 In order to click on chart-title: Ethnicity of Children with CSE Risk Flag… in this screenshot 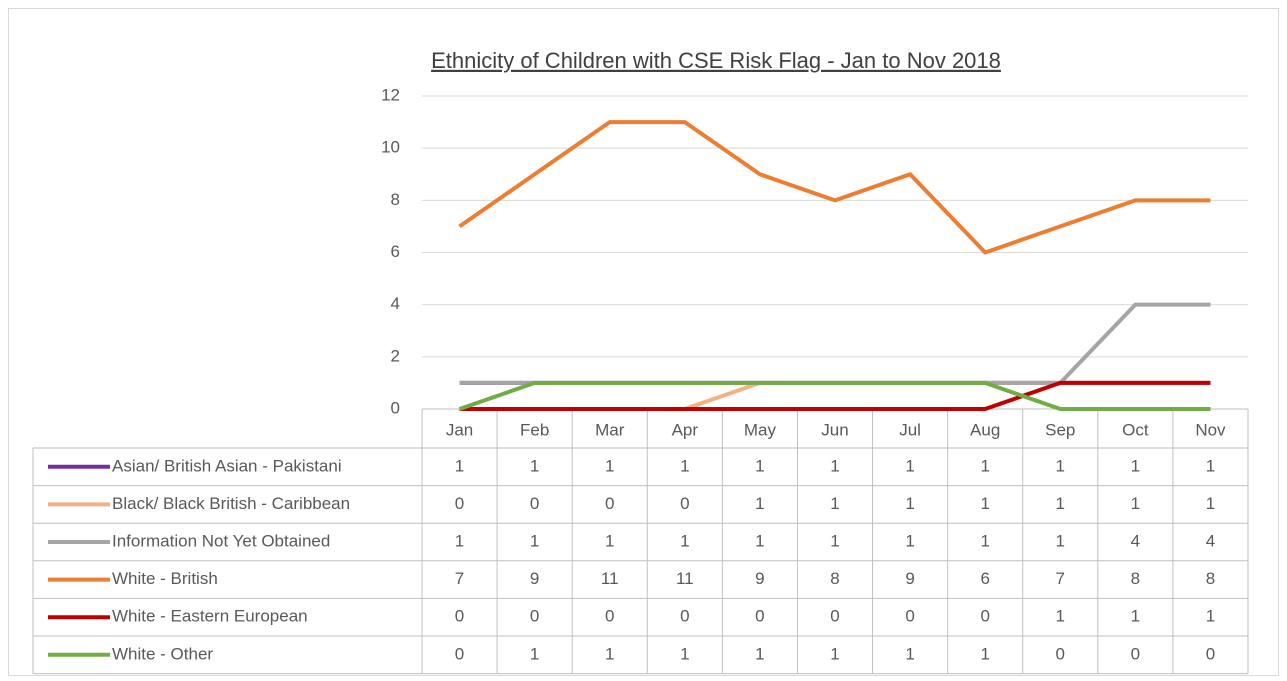, I will do `click(716, 60)`.